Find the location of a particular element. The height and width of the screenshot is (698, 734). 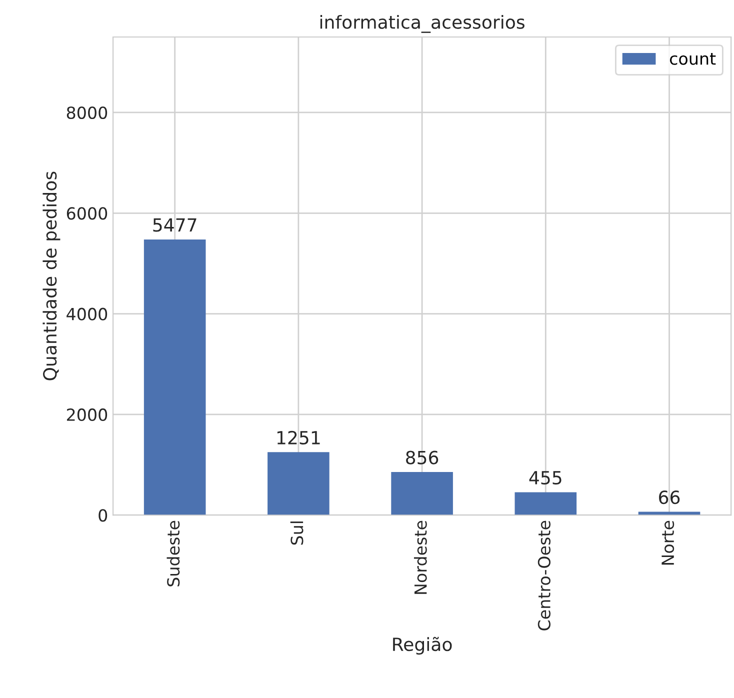

x-tick-label: Sul is located at coordinates (297, 533).